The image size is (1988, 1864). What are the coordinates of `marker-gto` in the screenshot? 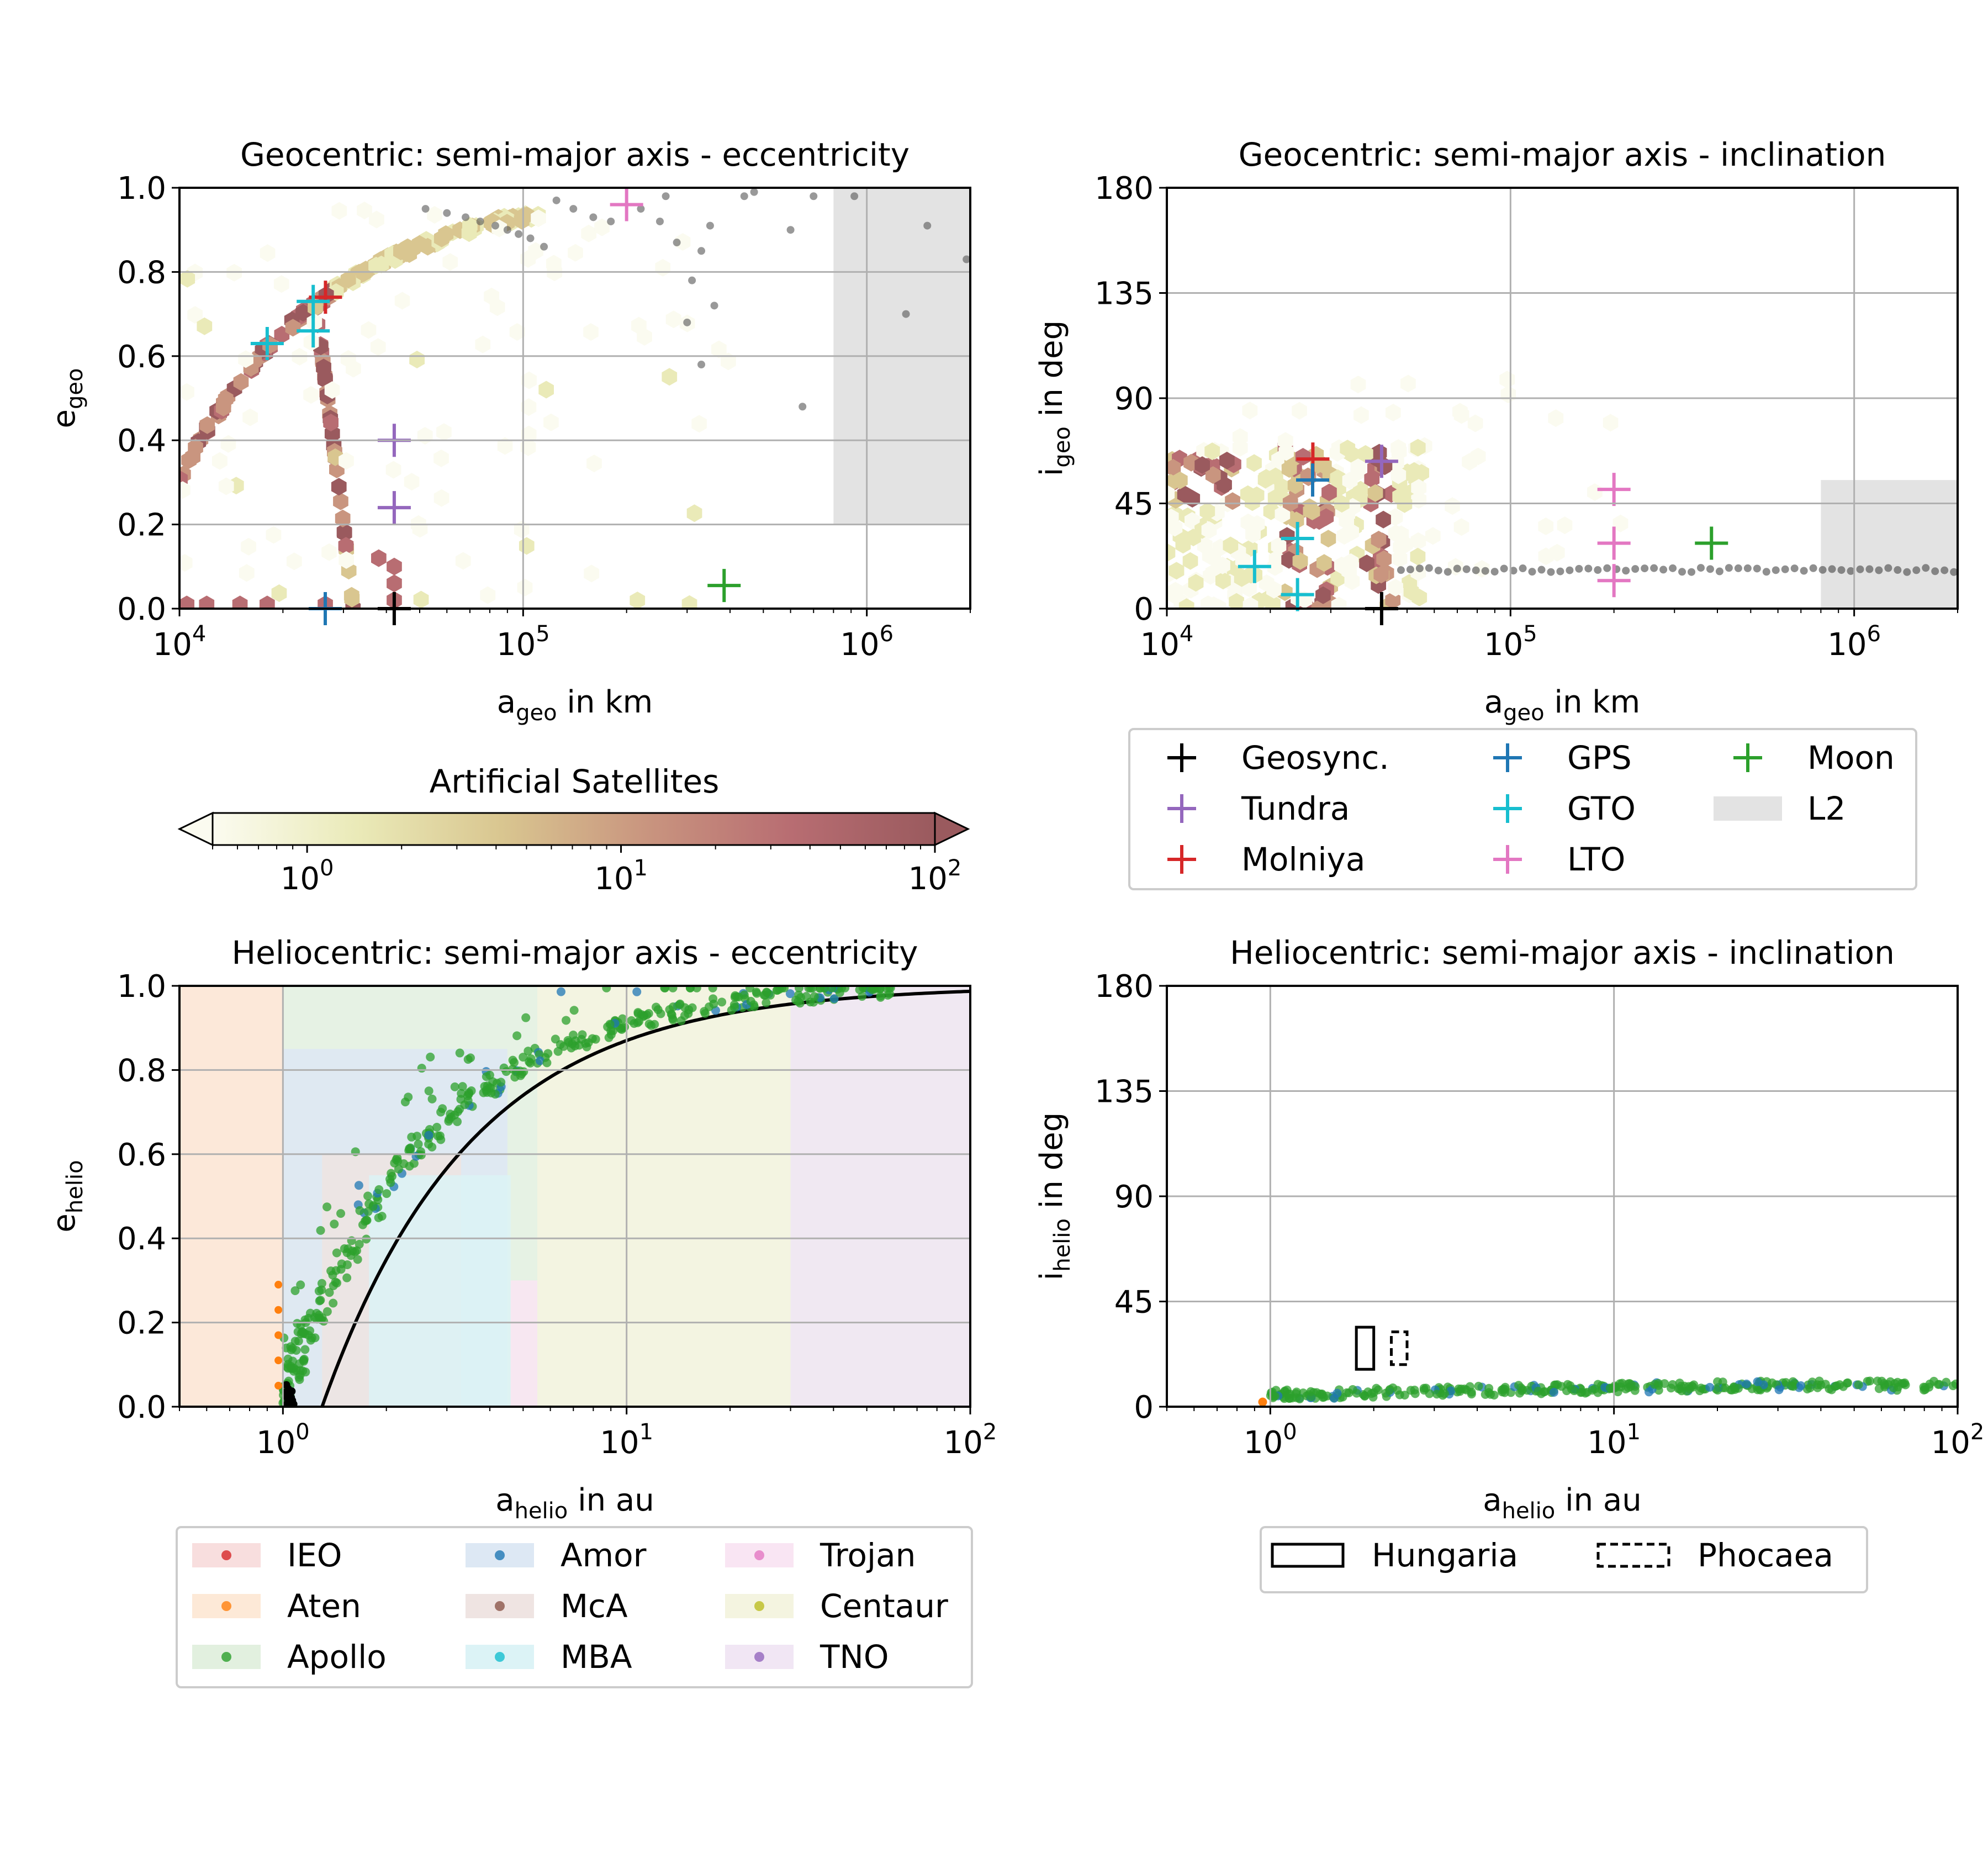 It's located at (313, 301).